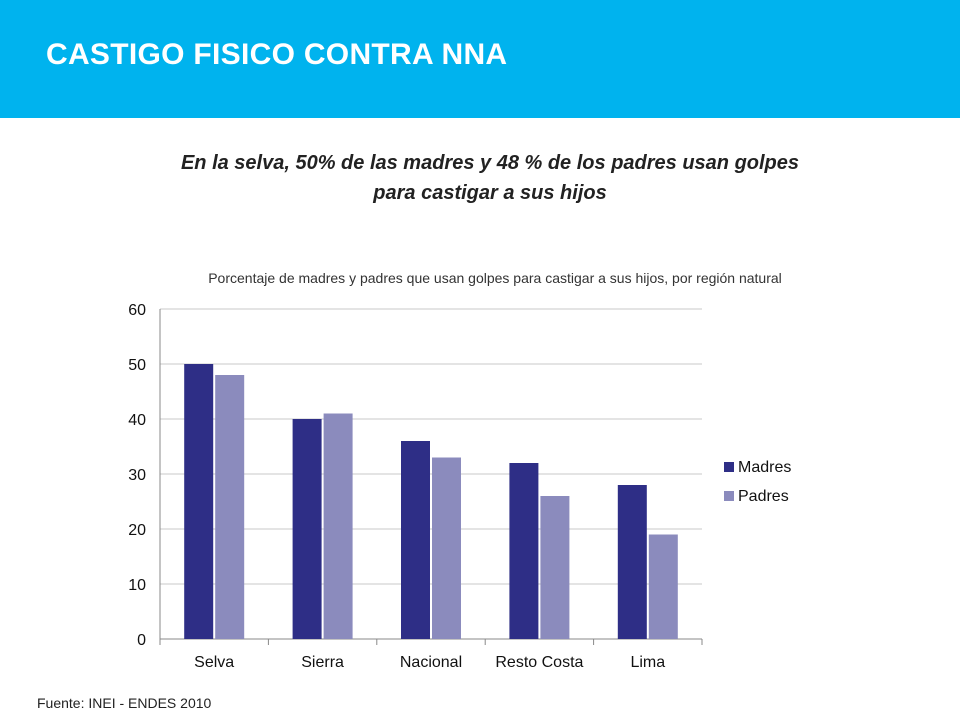 The height and width of the screenshot is (720, 960). What do you see at coordinates (137, 530) in the screenshot?
I see `y-tick-label: 20` at bounding box center [137, 530].